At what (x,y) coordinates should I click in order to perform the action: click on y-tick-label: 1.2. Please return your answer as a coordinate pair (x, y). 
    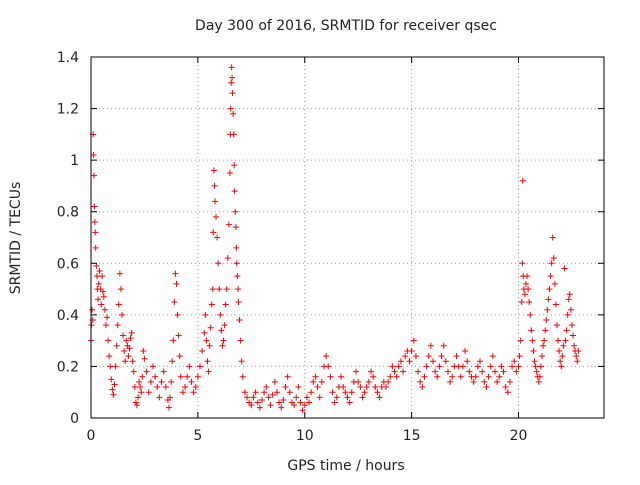
    Looking at the image, I should click on (68, 110).